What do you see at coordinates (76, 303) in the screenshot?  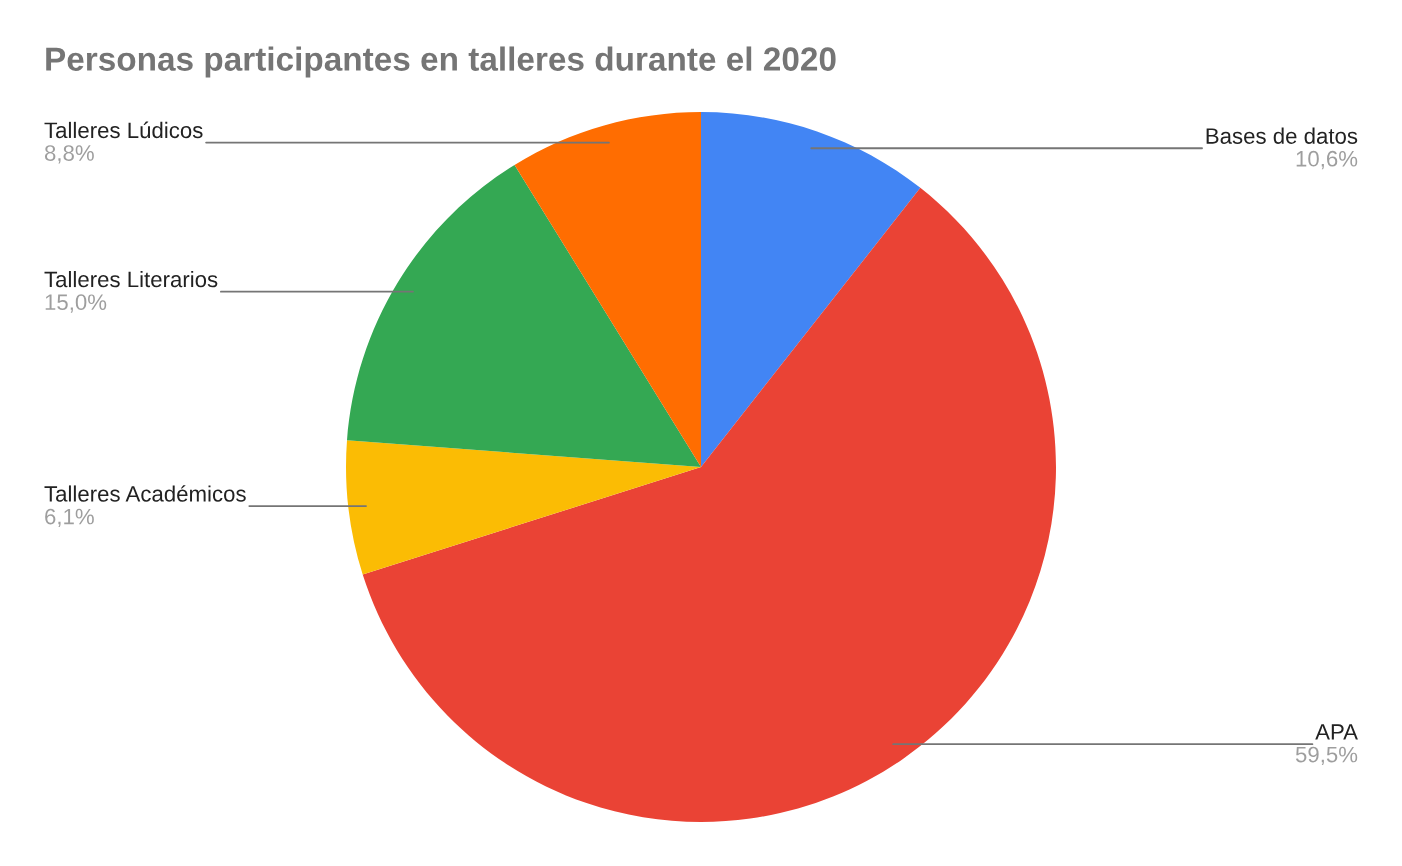 I see `data-label: 15,0%` at bounding box center [76, 303].